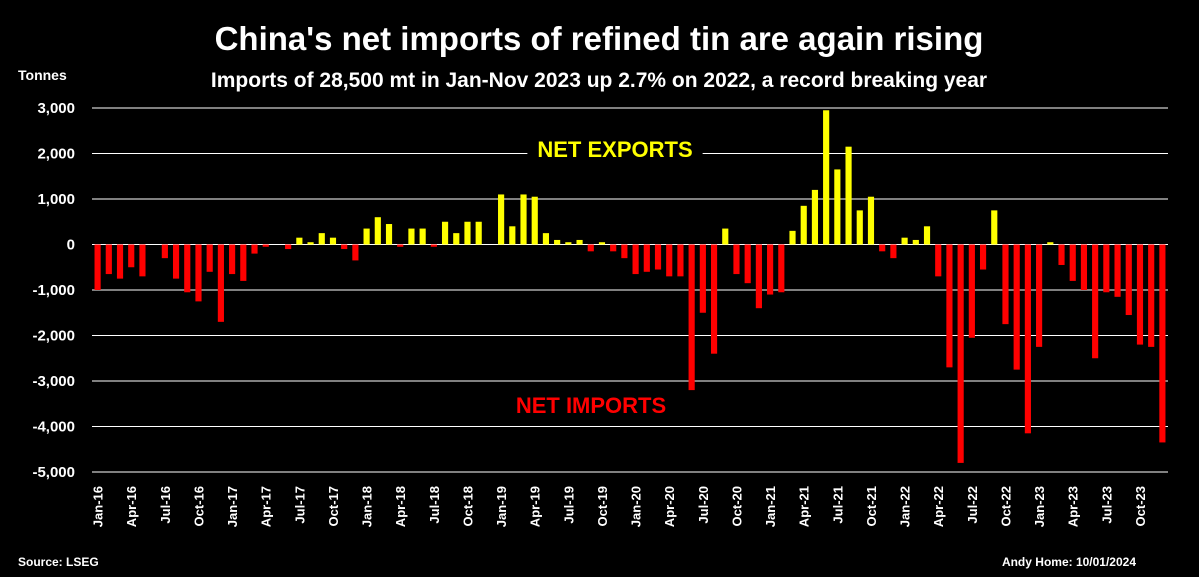  Describe the element at coordinates (609, 277) in the screenshot. I see `annotations: NET EXPORTS NET IMPORTS` at that location.